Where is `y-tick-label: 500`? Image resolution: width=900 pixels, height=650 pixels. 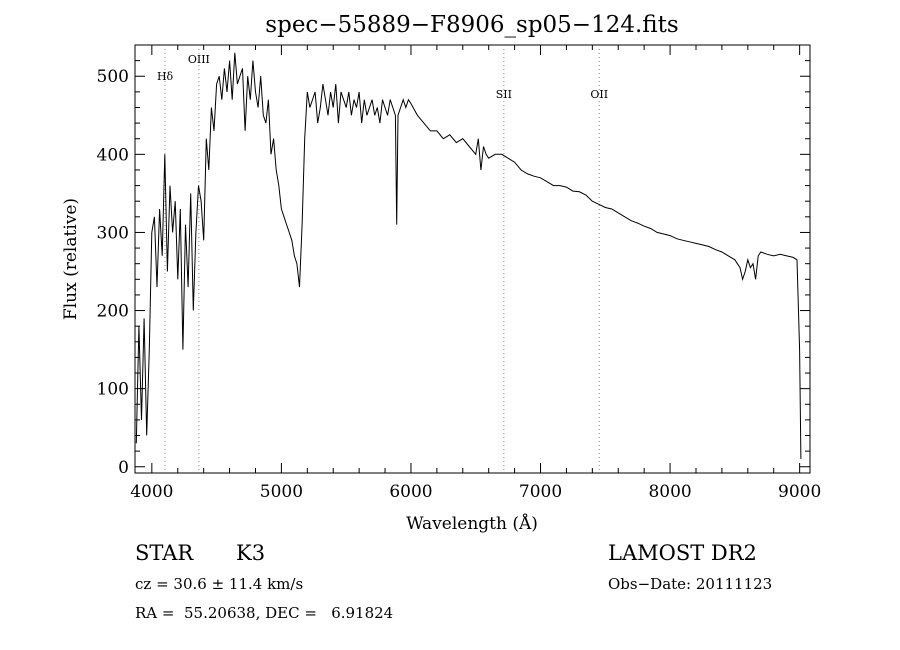
y-tick-label: 500 is located at coordinates (113, 77).